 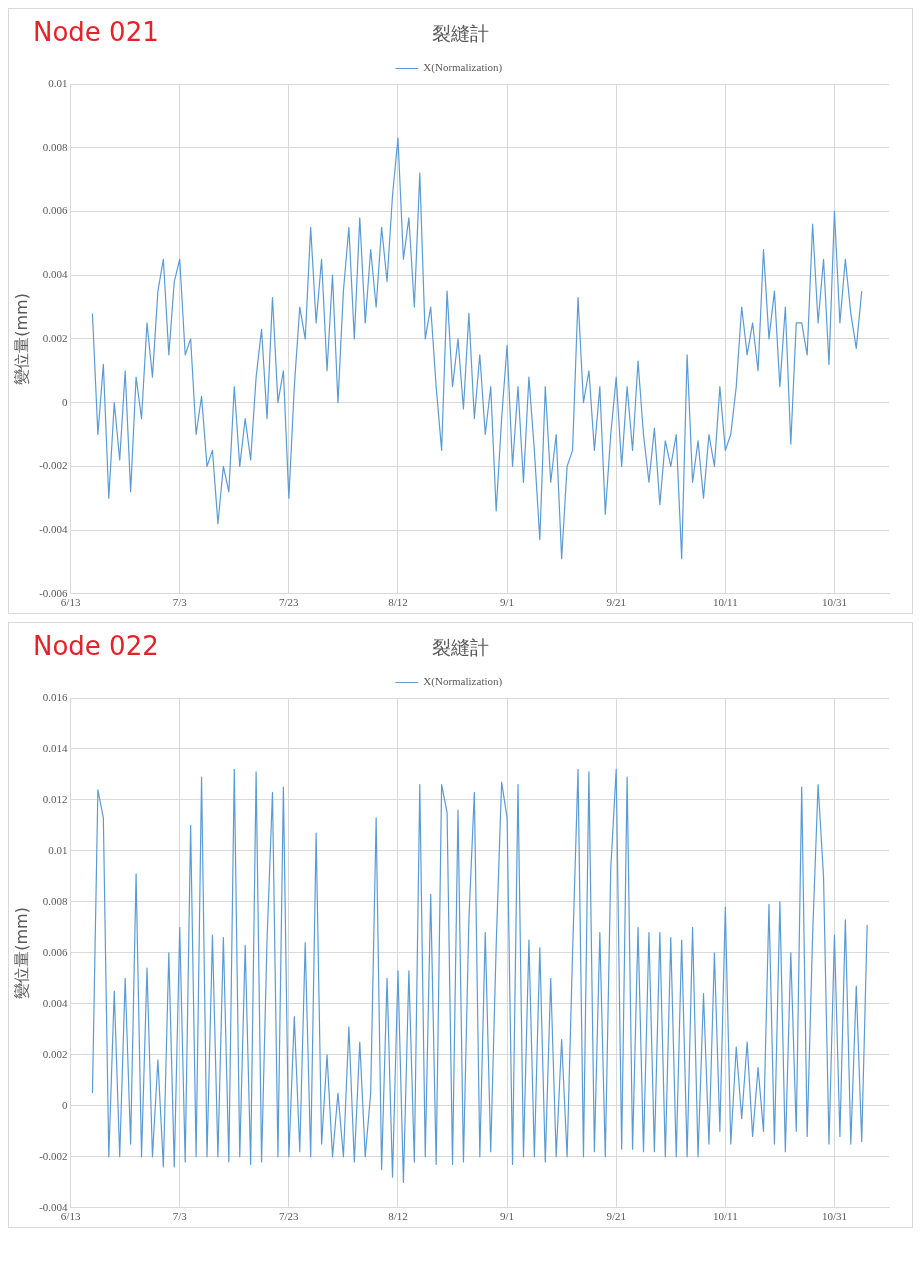 I want to click on text: Node 021, so click(x=96, y=32).